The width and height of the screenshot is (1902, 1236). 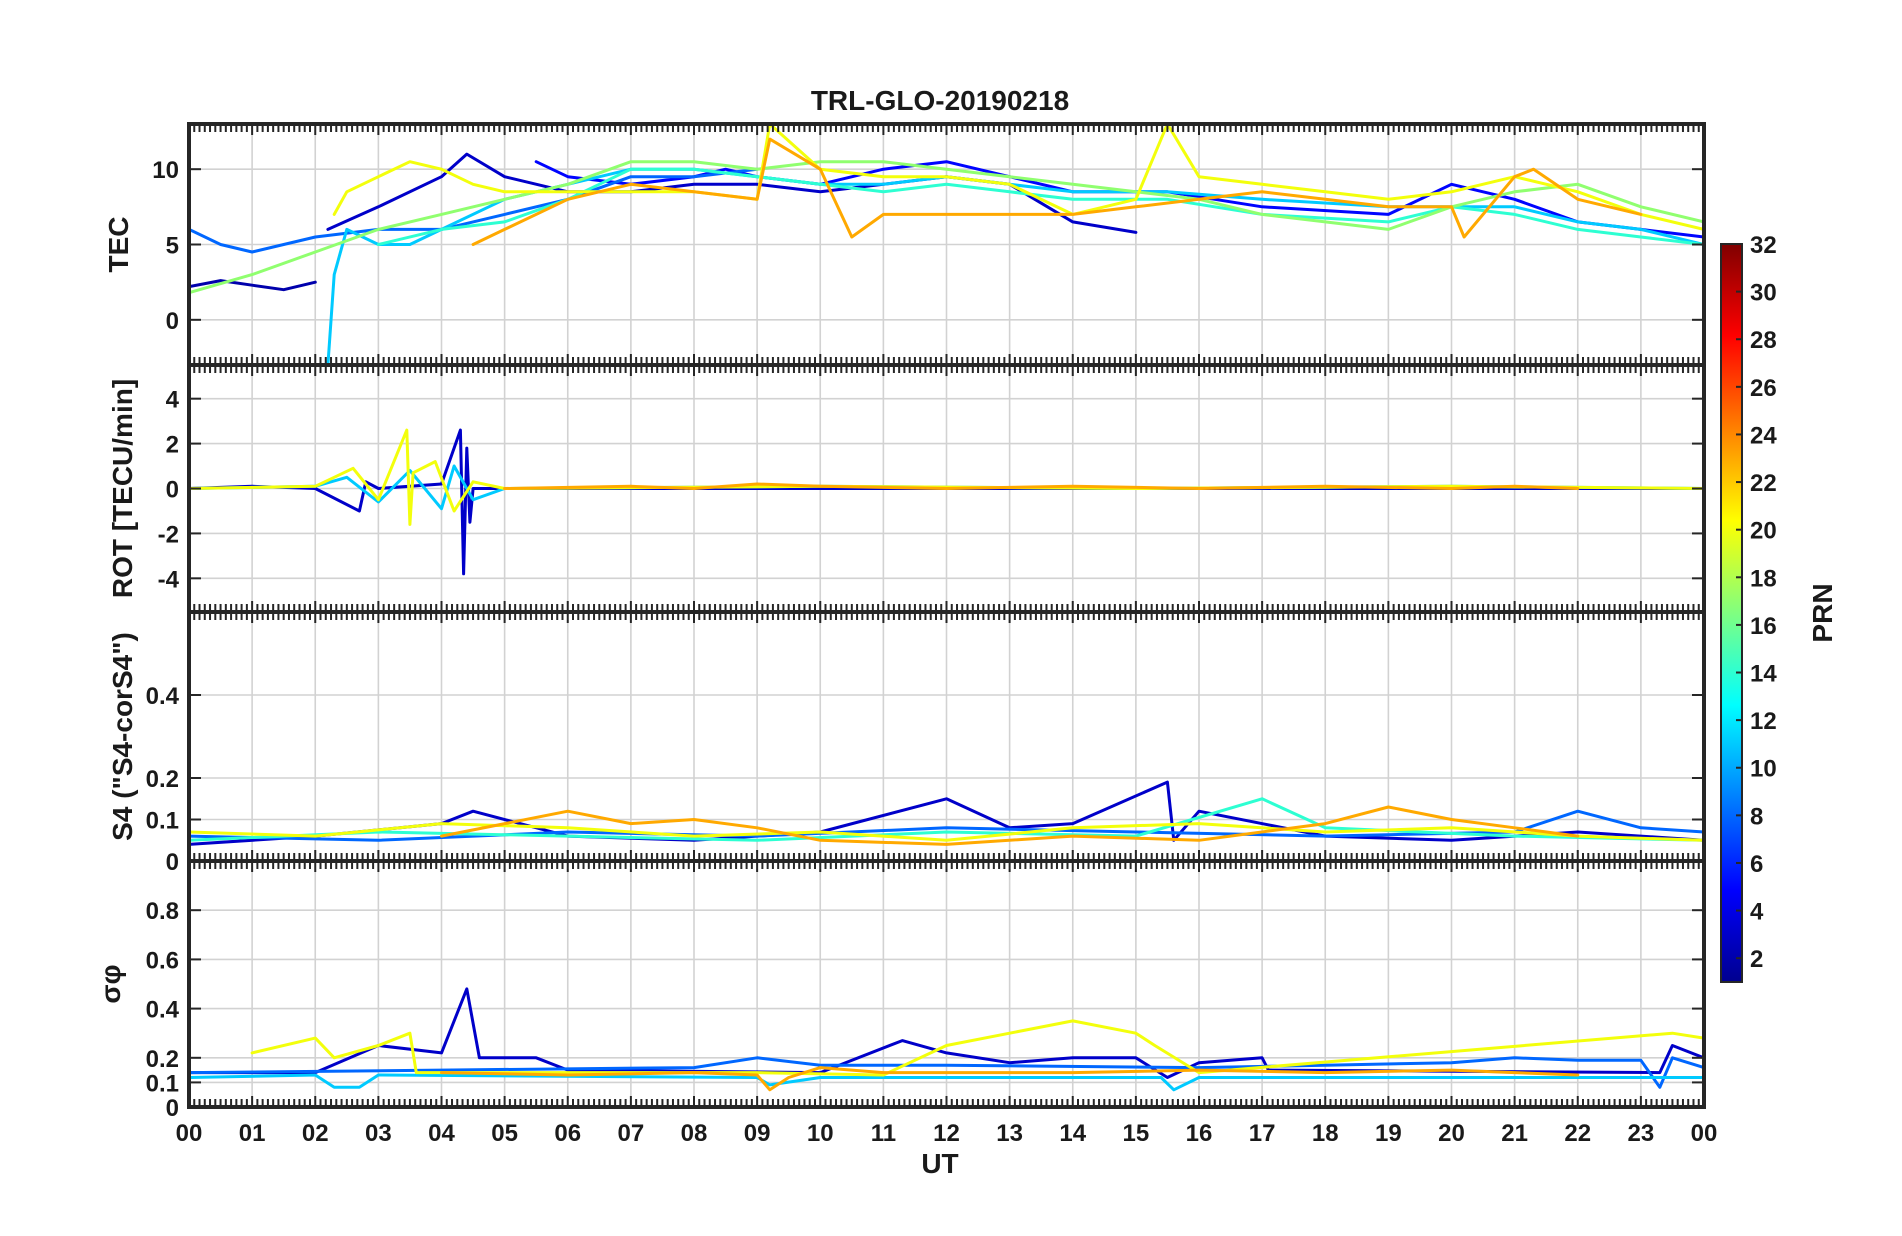 I want to click on x-tick-label: 04, so click(x=441, y=1133).